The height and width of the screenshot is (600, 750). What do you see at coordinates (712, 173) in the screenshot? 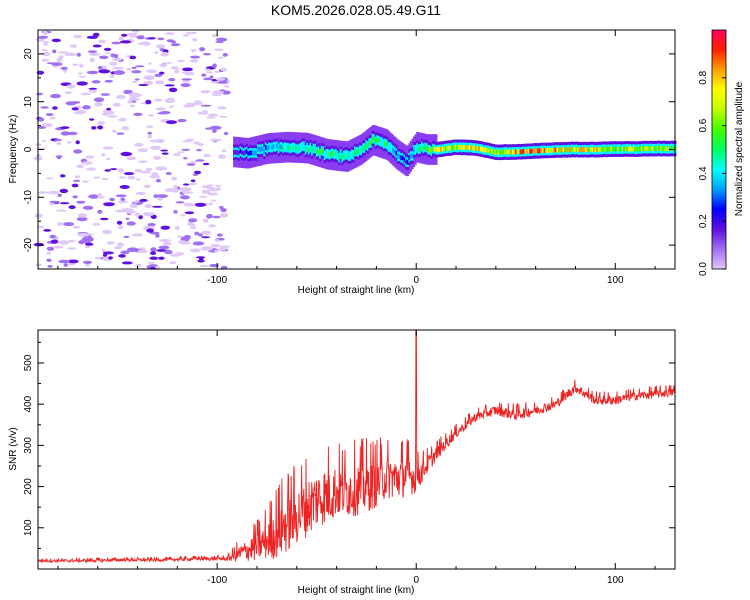
I see `colorbar-ticks: 0.0 0.2 0.4 0.6 0.8` at bounding box center [712, 173].